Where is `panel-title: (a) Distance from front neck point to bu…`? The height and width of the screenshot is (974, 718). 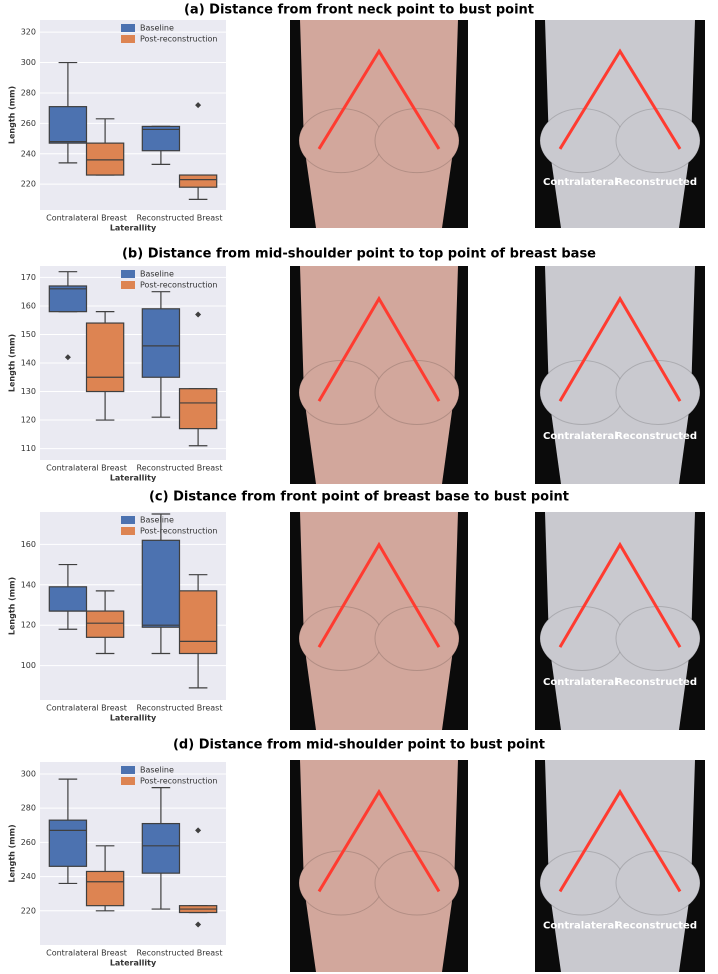 panel-title: (a) Distance from front neck point to bu… is located at coordinates (359, 10).